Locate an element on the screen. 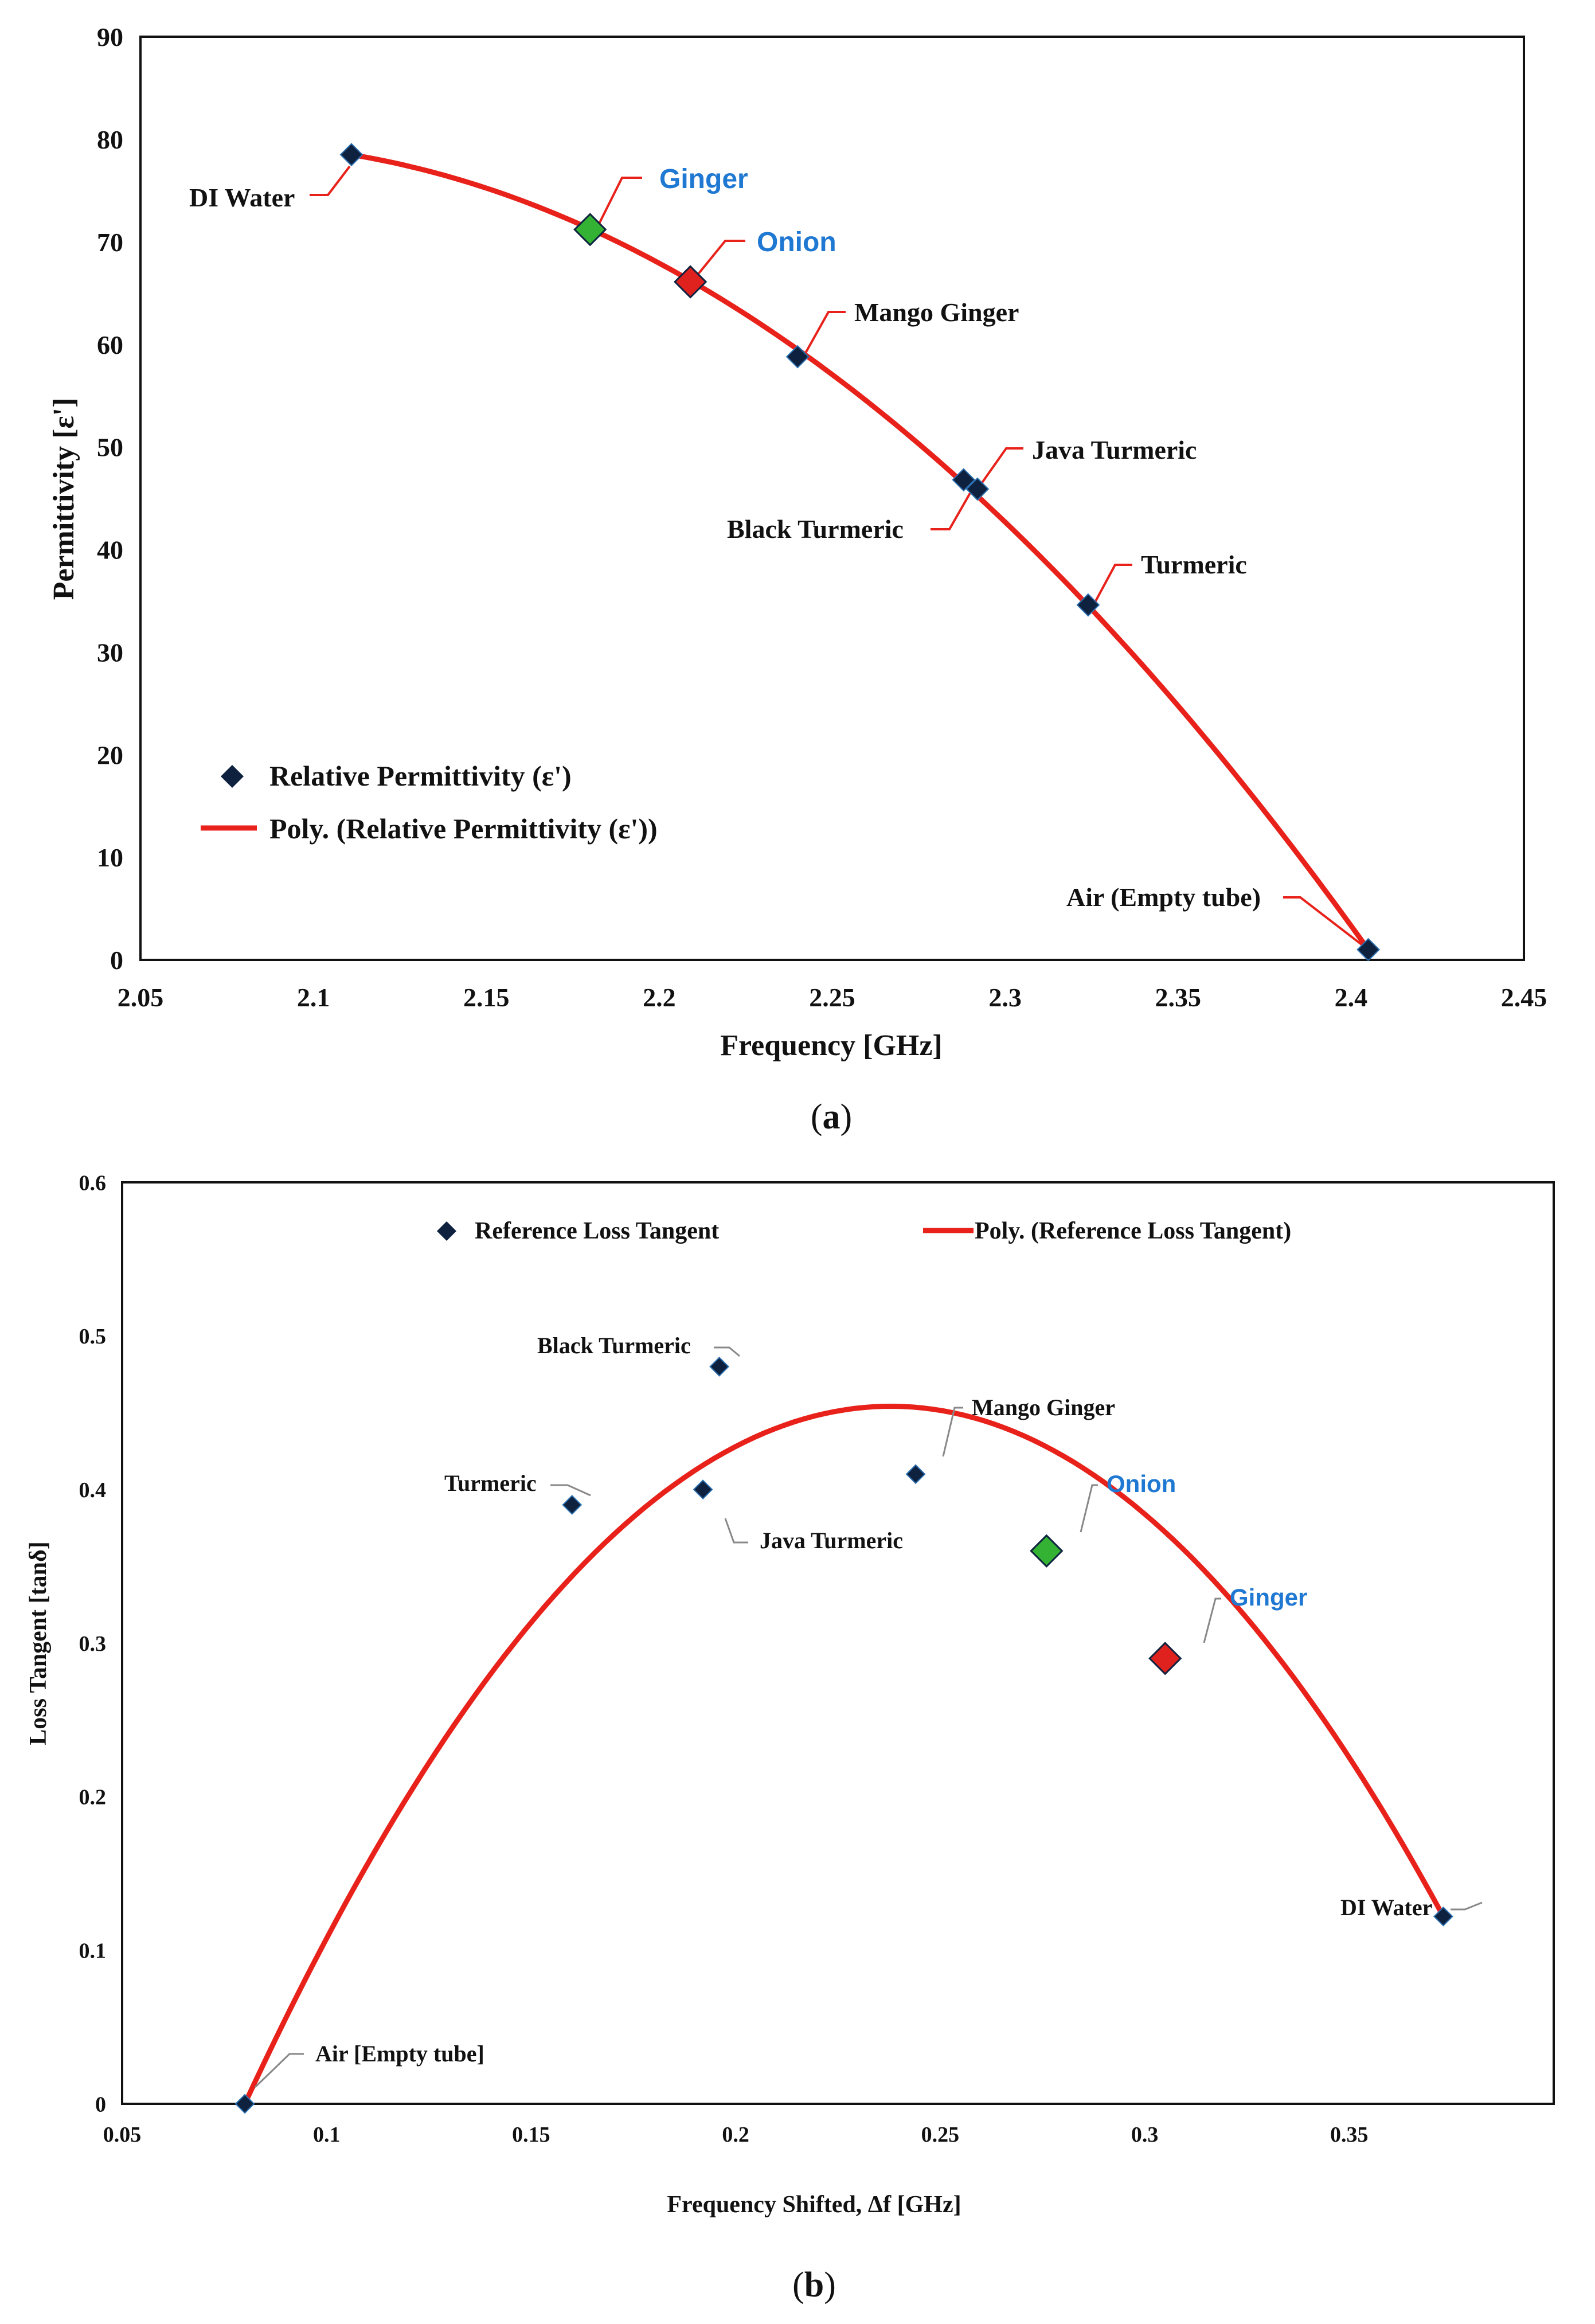 The width and height of the screenshot is (1595, 2324). panel-a-legend-marker is located at coordinates (232, 776).